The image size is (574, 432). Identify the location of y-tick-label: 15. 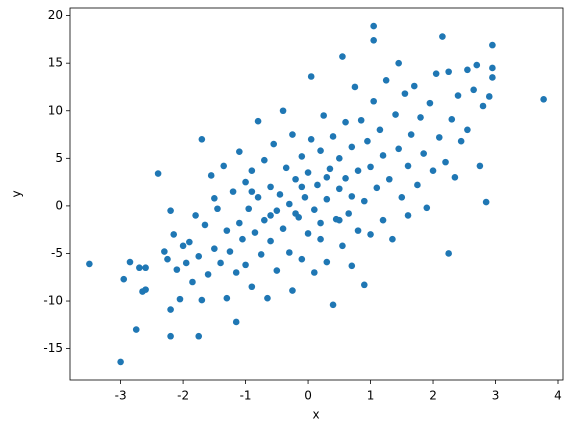
(55, 63).